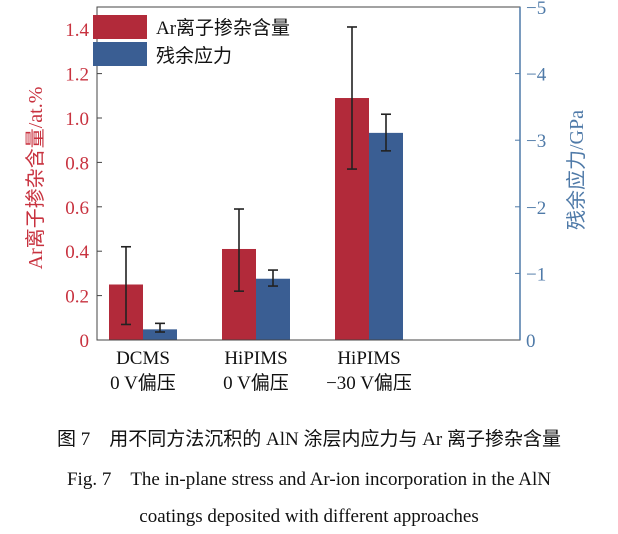  Describe the element at coordinates (77, 297) in the screenshot. I see `y-left-tick-label: 0.2` at that location.